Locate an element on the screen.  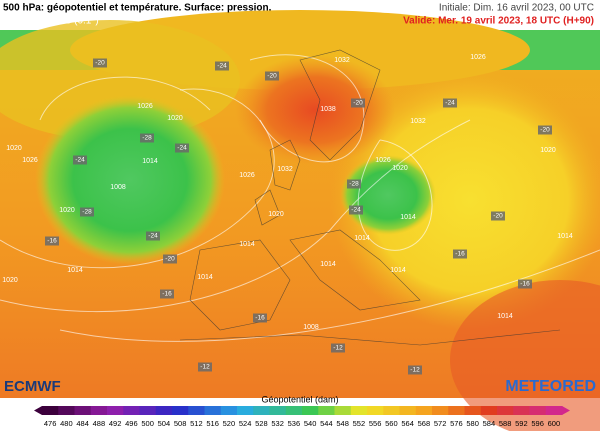
colorbar-tick-label: 512 is located at coordinates (196, 423).